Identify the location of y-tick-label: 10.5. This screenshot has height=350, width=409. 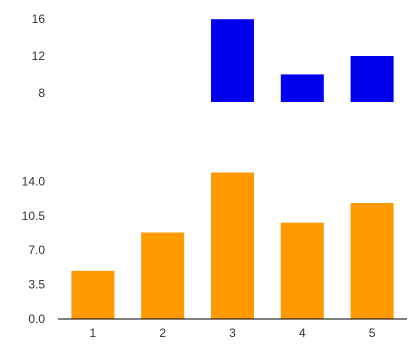
(34, 216).